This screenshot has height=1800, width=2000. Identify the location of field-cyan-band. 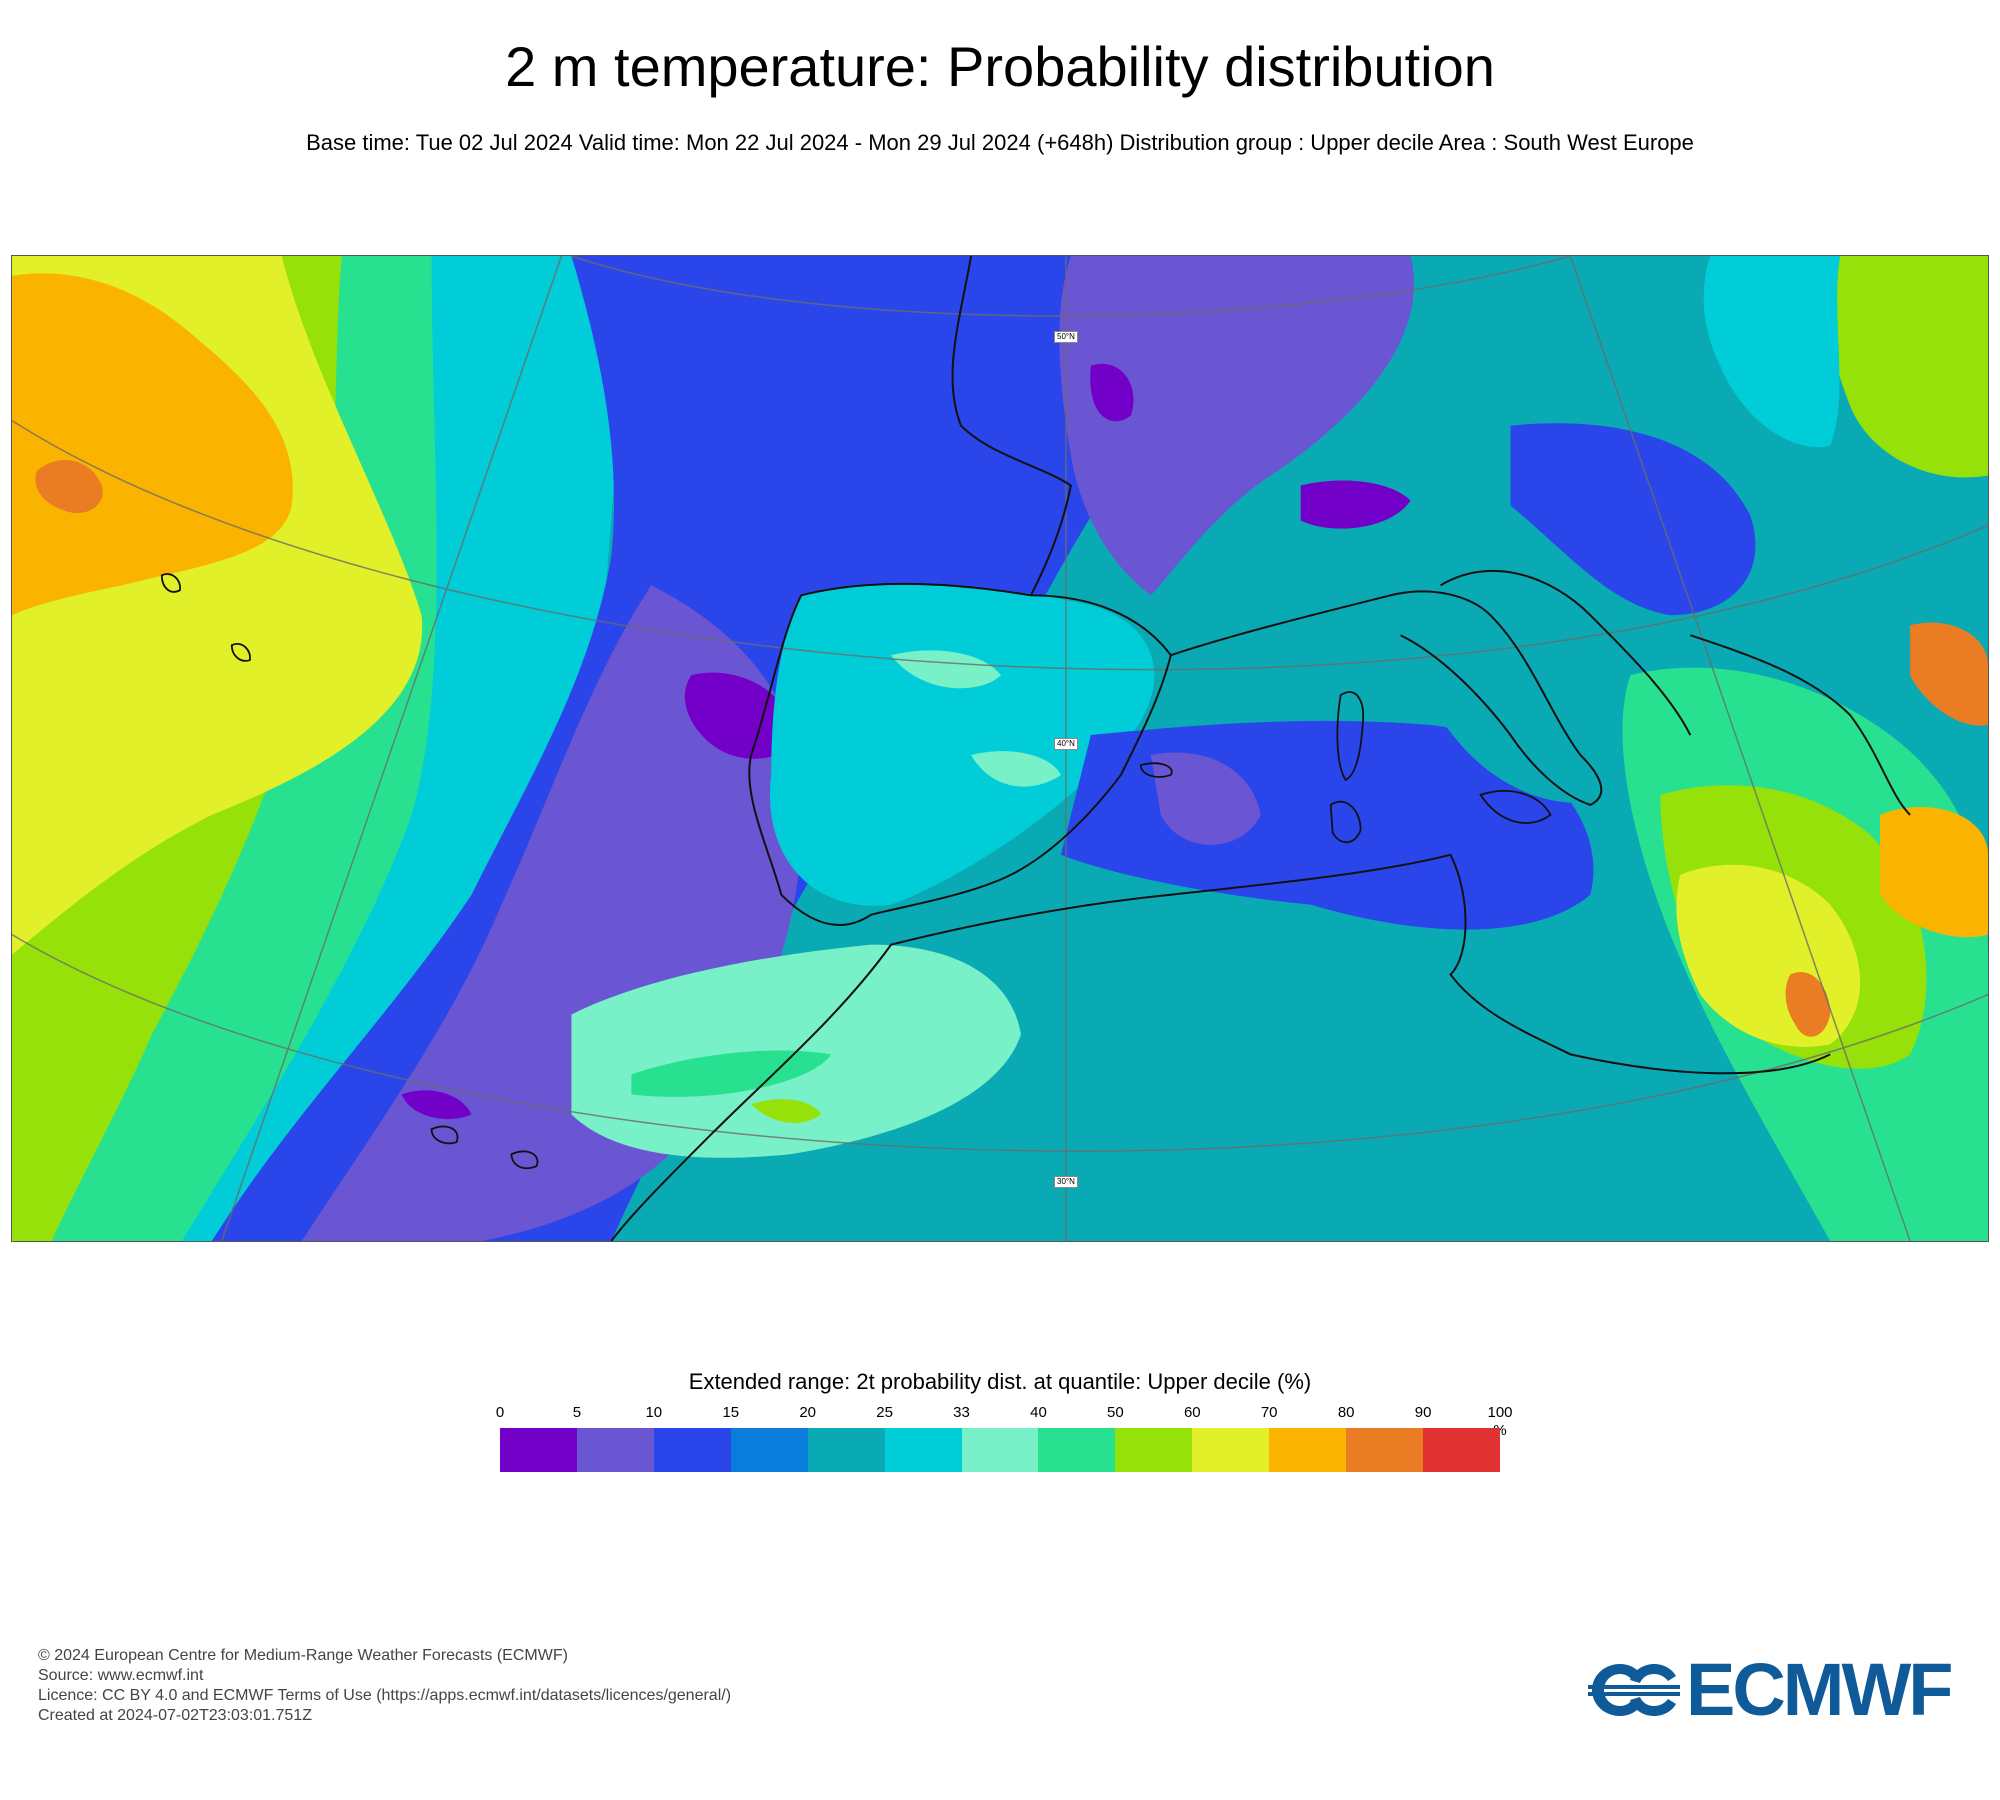
(406, 748).